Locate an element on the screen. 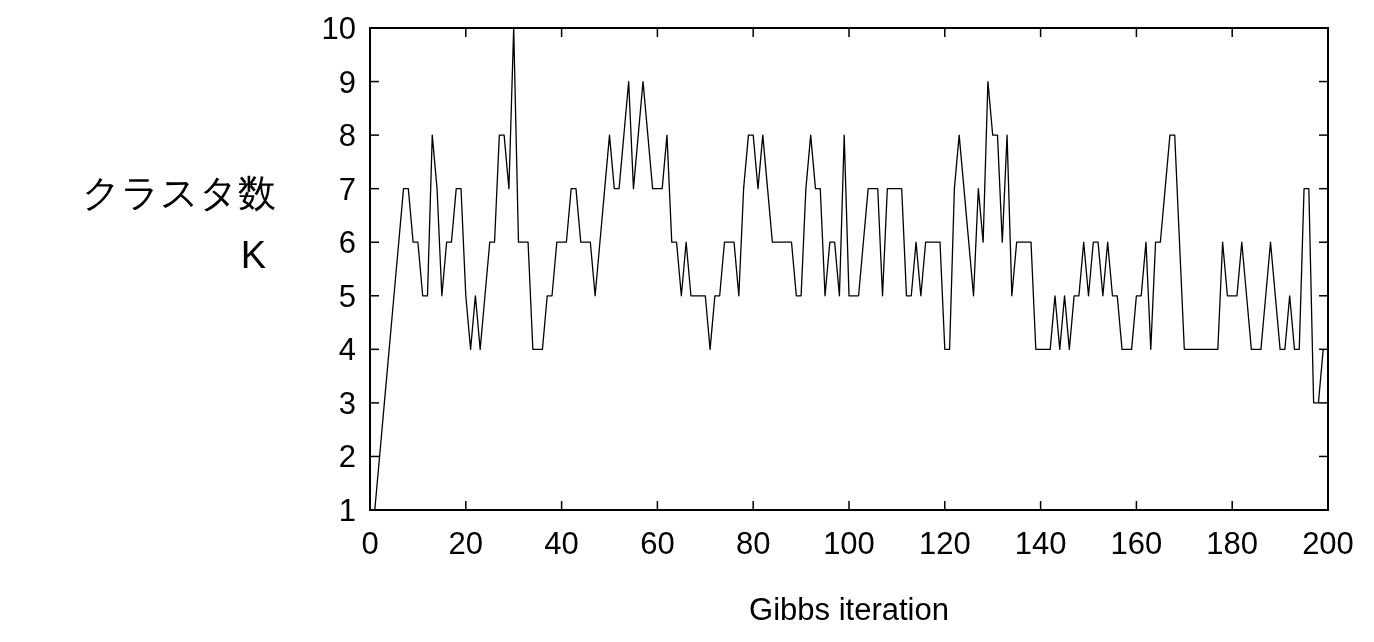 Image resolution: width=1374 pixels, height=642 pixels. x-tick-label: 60 is located at coordinates (657, 543).